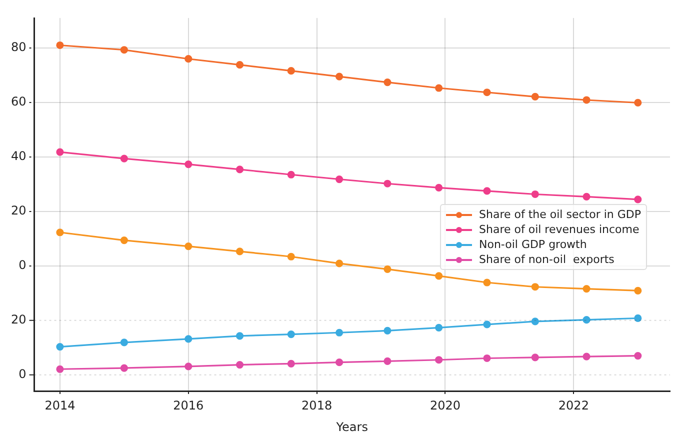  What do you see at coordinates (559, 229) in the screenshot?
I see `legend-label: Share of oil revenues income` at bounding box center [559, 229].